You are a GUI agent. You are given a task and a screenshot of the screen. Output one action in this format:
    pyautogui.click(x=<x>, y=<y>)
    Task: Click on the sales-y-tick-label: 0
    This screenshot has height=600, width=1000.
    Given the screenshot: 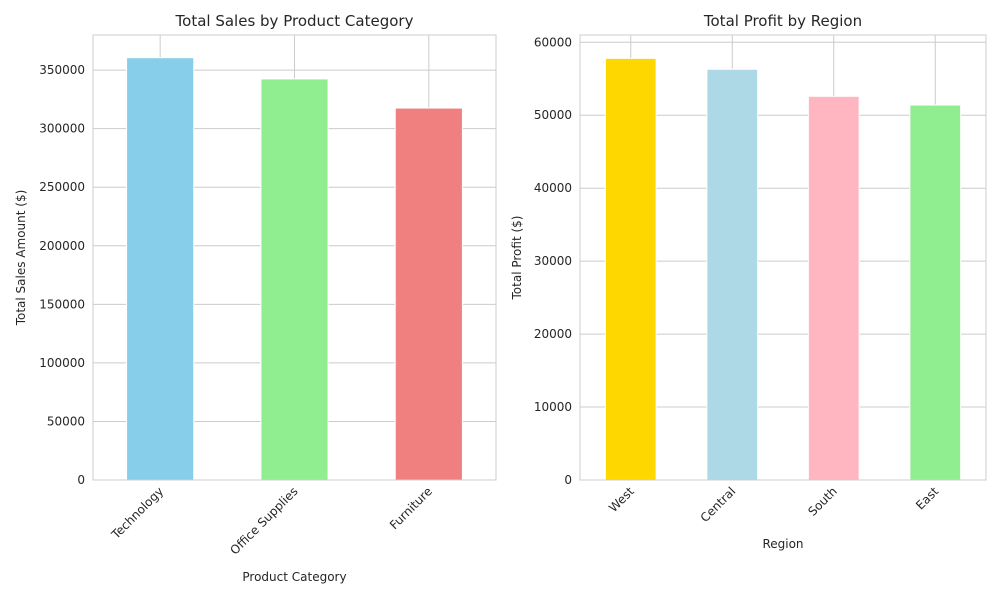 What is the action you would take?
    pyautogui.click(x=81, y=480)
    